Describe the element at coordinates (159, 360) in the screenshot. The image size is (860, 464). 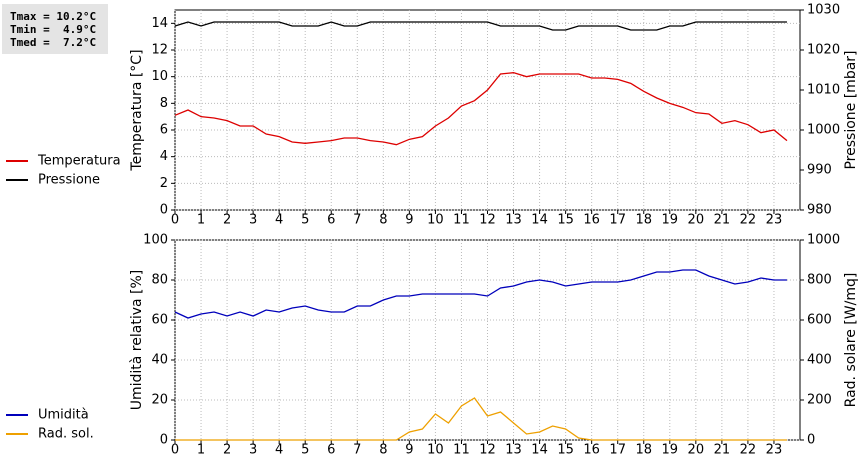
I see `y-tick-label: 40` at that location.